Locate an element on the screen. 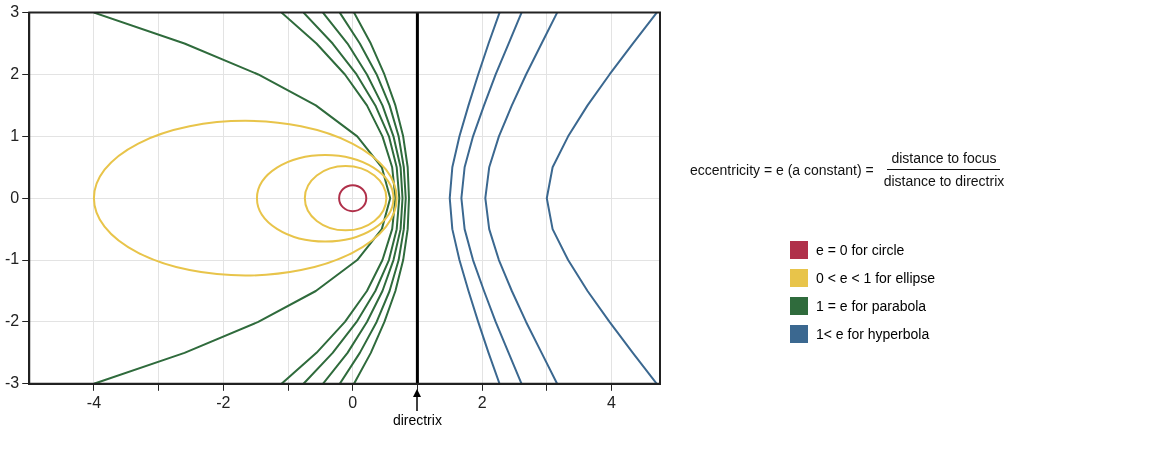 Image resolution: width=1173 pixels, height=466 pixels. y-tick-label: 1 is located at coordinates (15, 135).